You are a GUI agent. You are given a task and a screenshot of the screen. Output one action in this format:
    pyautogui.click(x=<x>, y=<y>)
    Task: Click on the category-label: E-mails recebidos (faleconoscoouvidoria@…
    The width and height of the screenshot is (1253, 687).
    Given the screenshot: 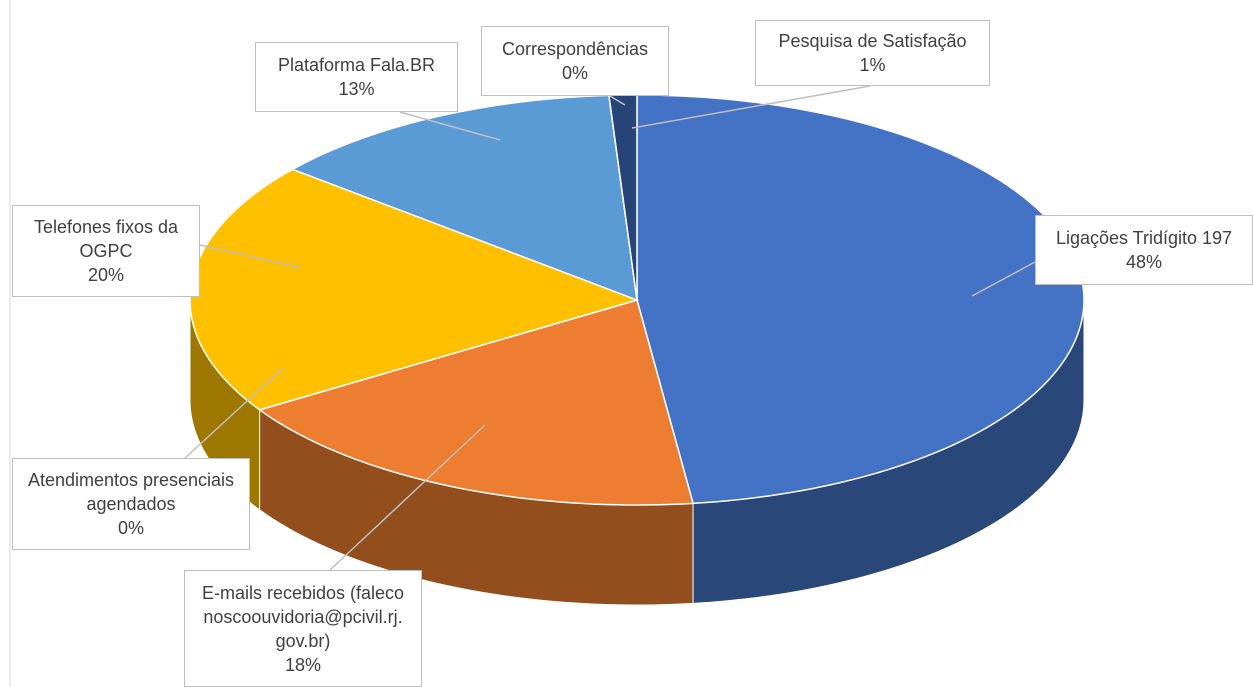 What is the action you would take?
    pyautogui.click(x=303, y=616)
    